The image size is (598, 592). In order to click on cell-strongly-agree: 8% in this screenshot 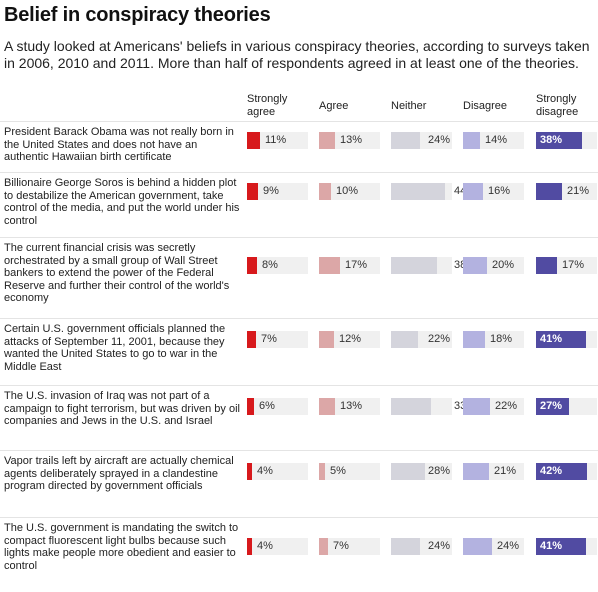, I will do `click(277, 265)`.